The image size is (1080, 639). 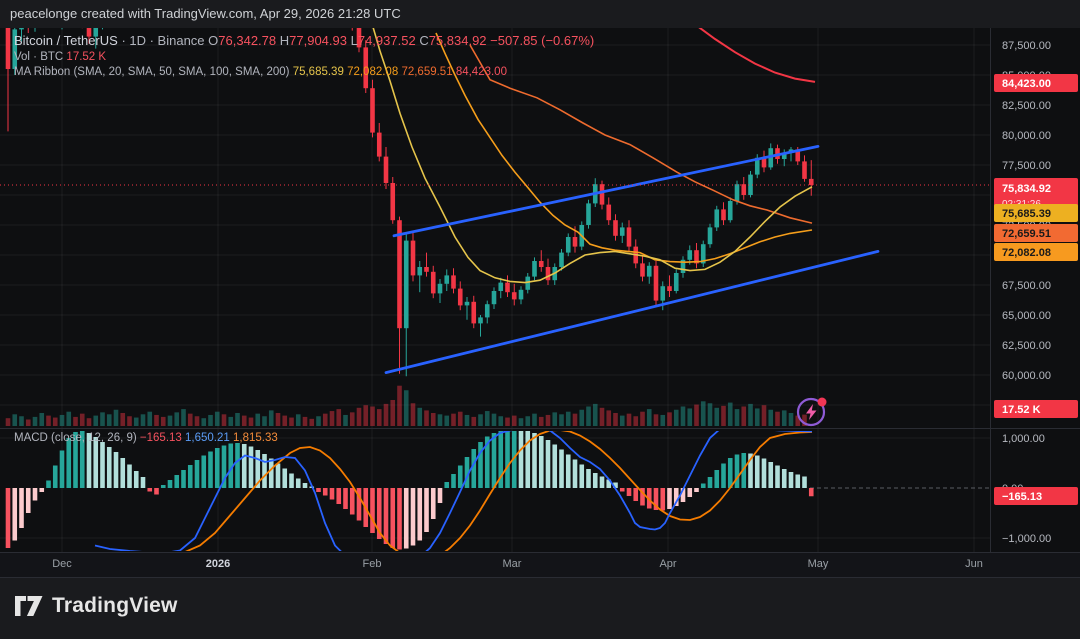 I want to click on channel-lower-line, so click(x=632, y=312).